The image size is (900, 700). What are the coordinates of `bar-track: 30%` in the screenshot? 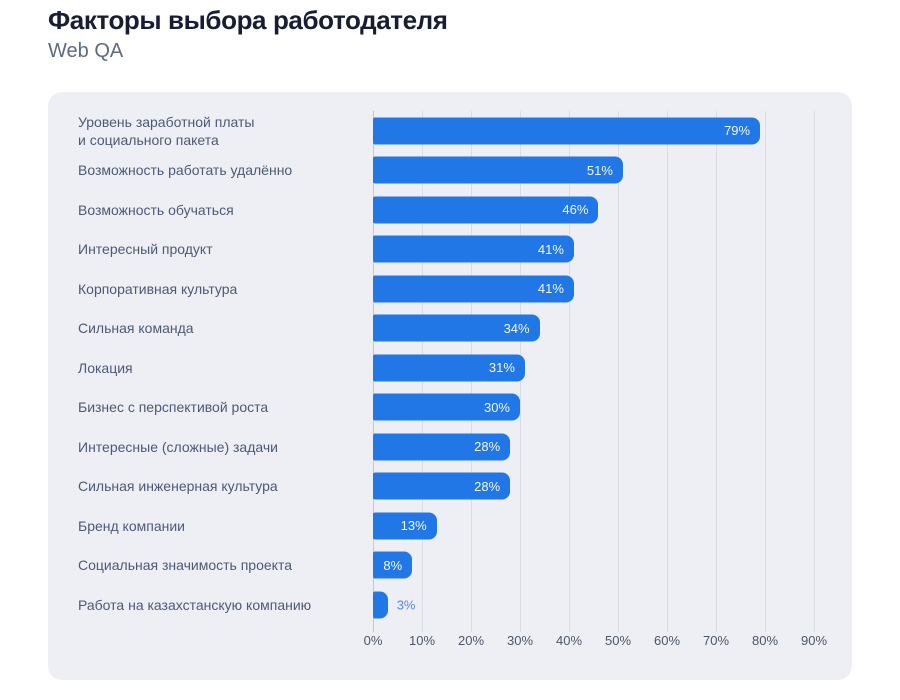 It's located at (597, 408).